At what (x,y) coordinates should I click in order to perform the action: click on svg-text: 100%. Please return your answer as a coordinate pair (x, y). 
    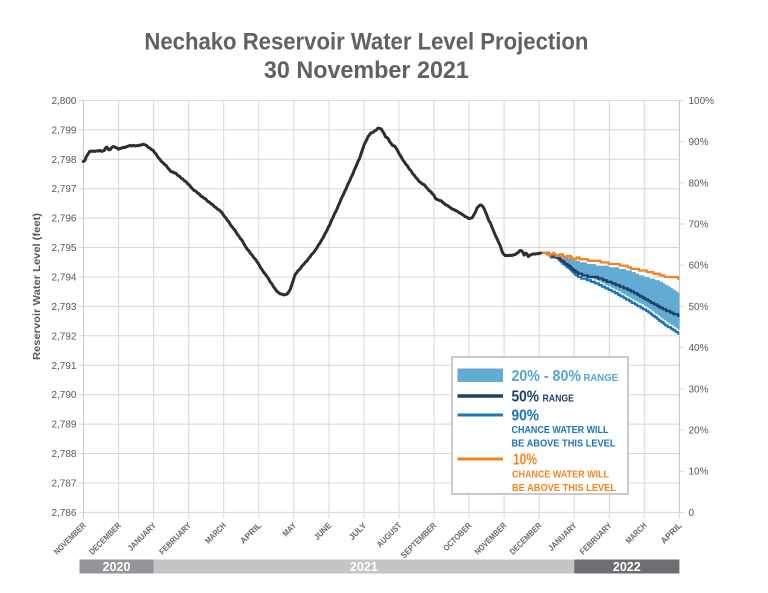
    Looking at the image, I should click on (702, 101).